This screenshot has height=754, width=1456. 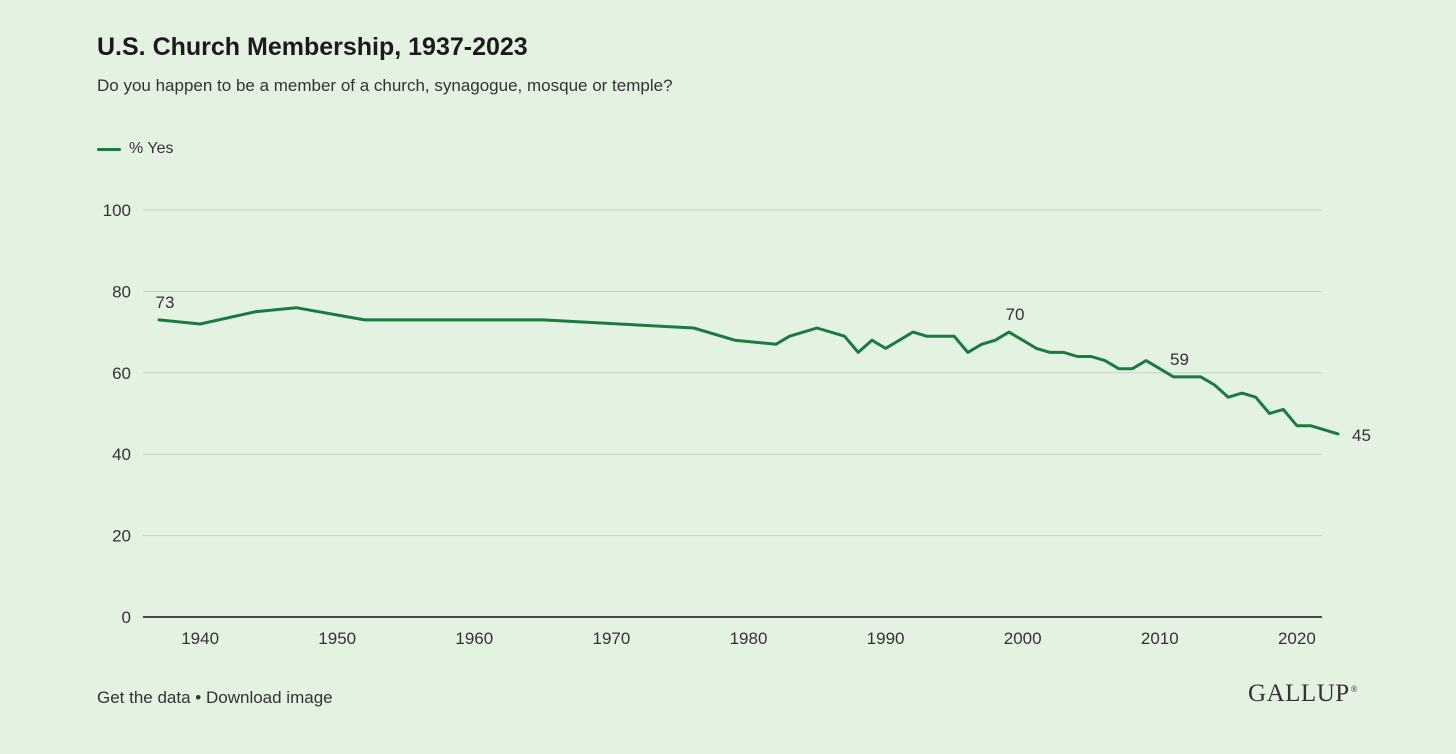 I want to click on y-tick-label: 100, so click(x=117, y=210).